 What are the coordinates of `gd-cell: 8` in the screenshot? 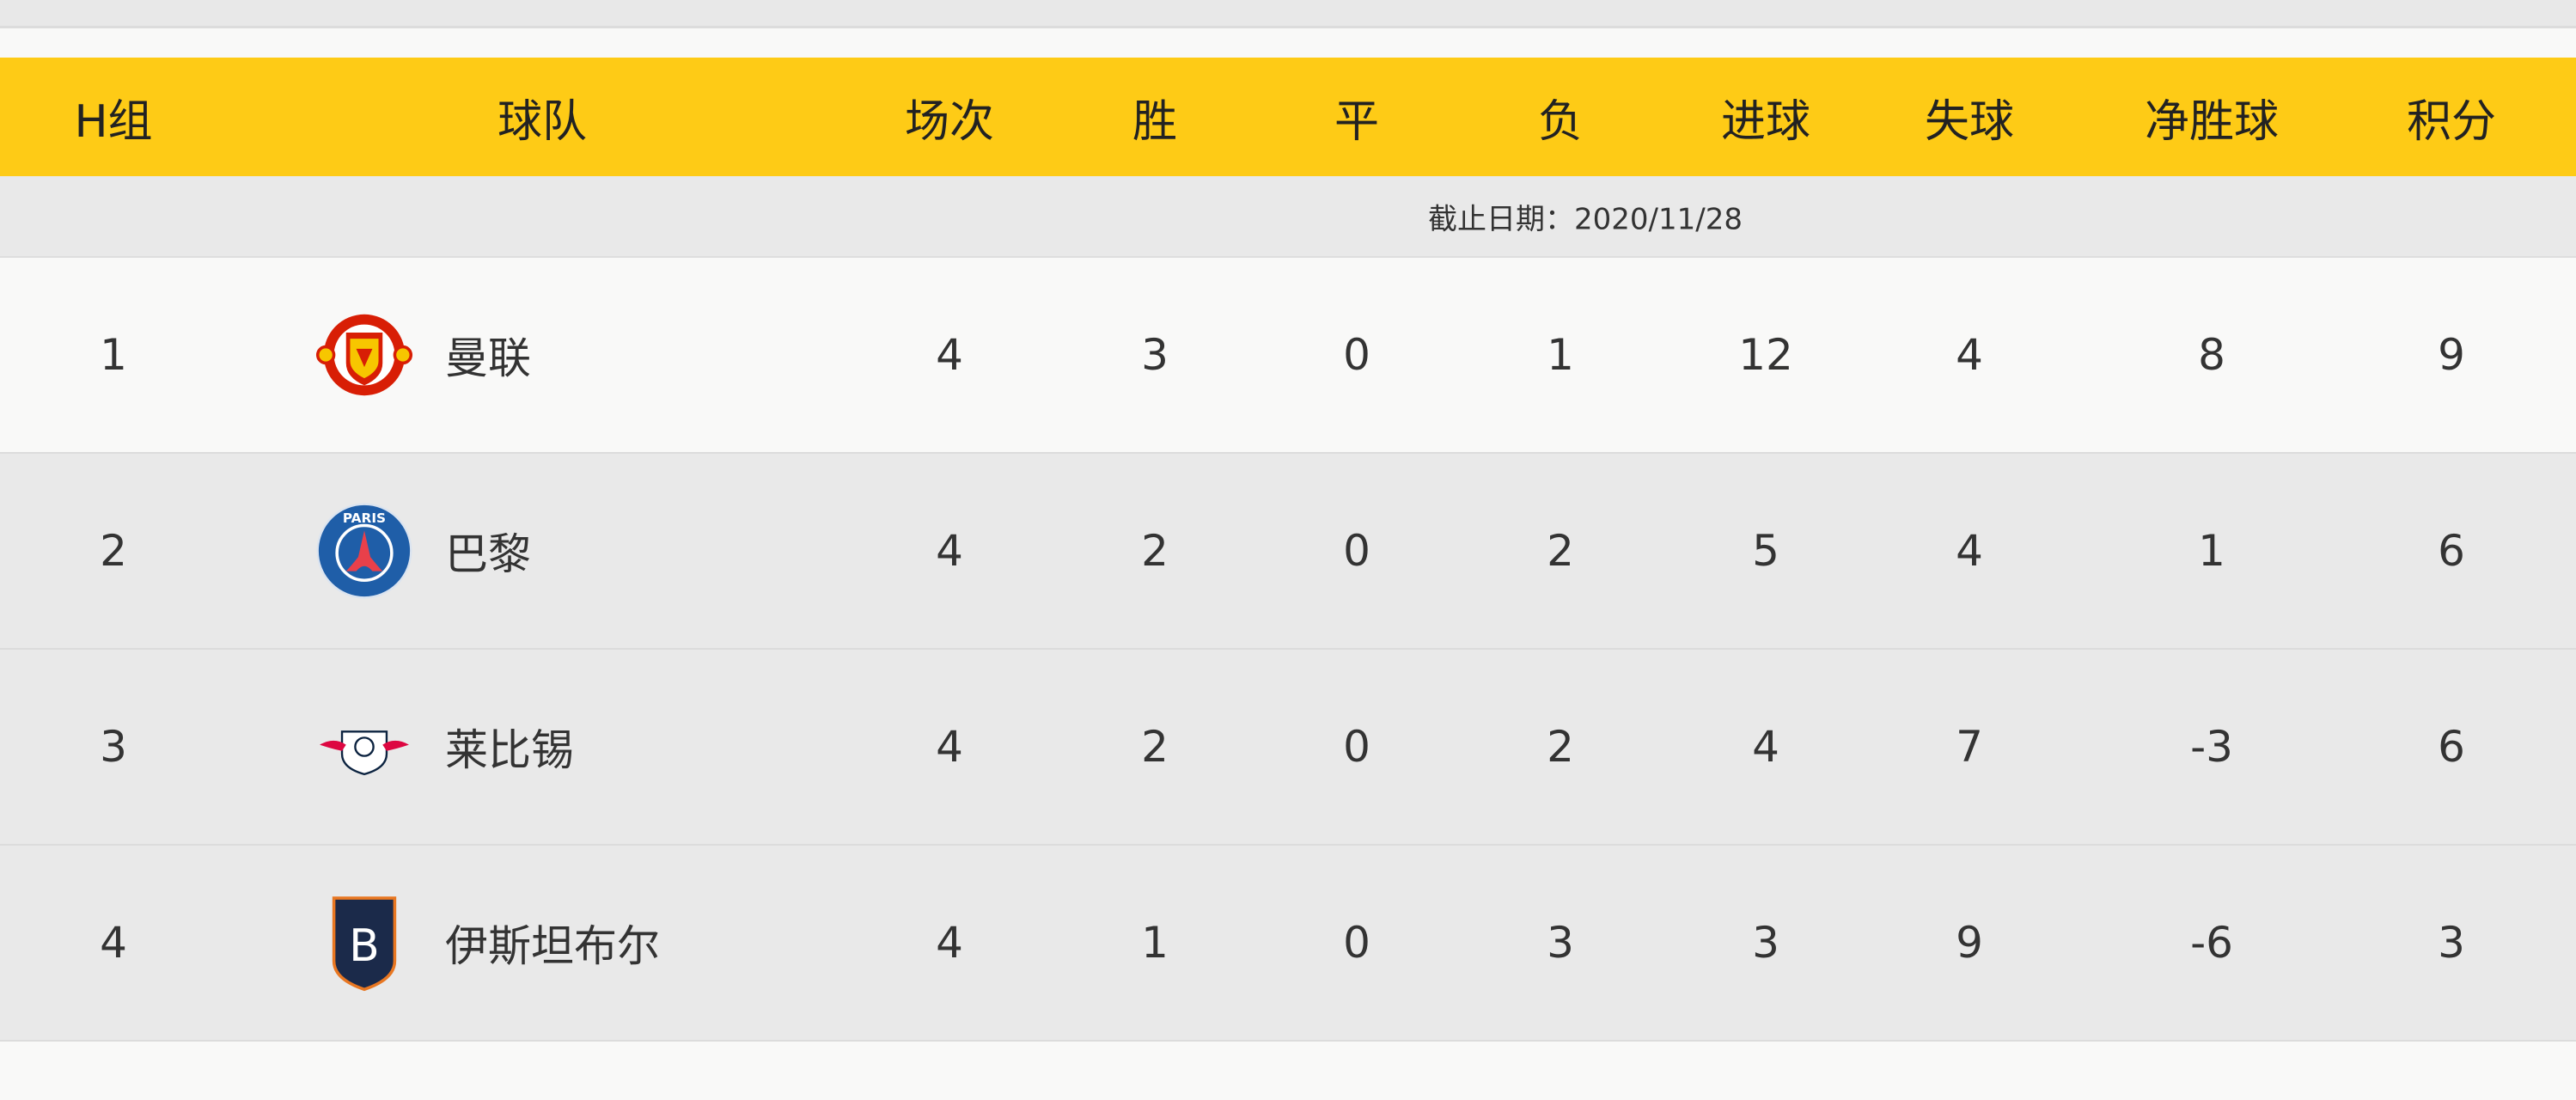 It's located at (2211, 355).